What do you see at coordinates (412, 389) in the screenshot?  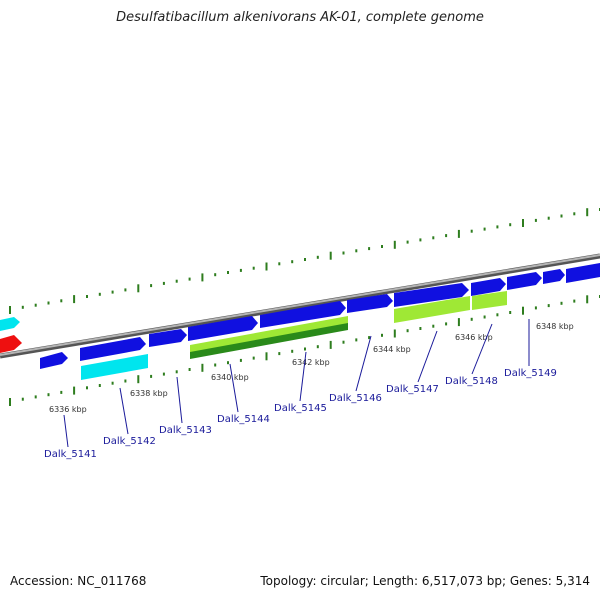 I see `gene-label: Dalk_5147` at bounding box center [412, 389].